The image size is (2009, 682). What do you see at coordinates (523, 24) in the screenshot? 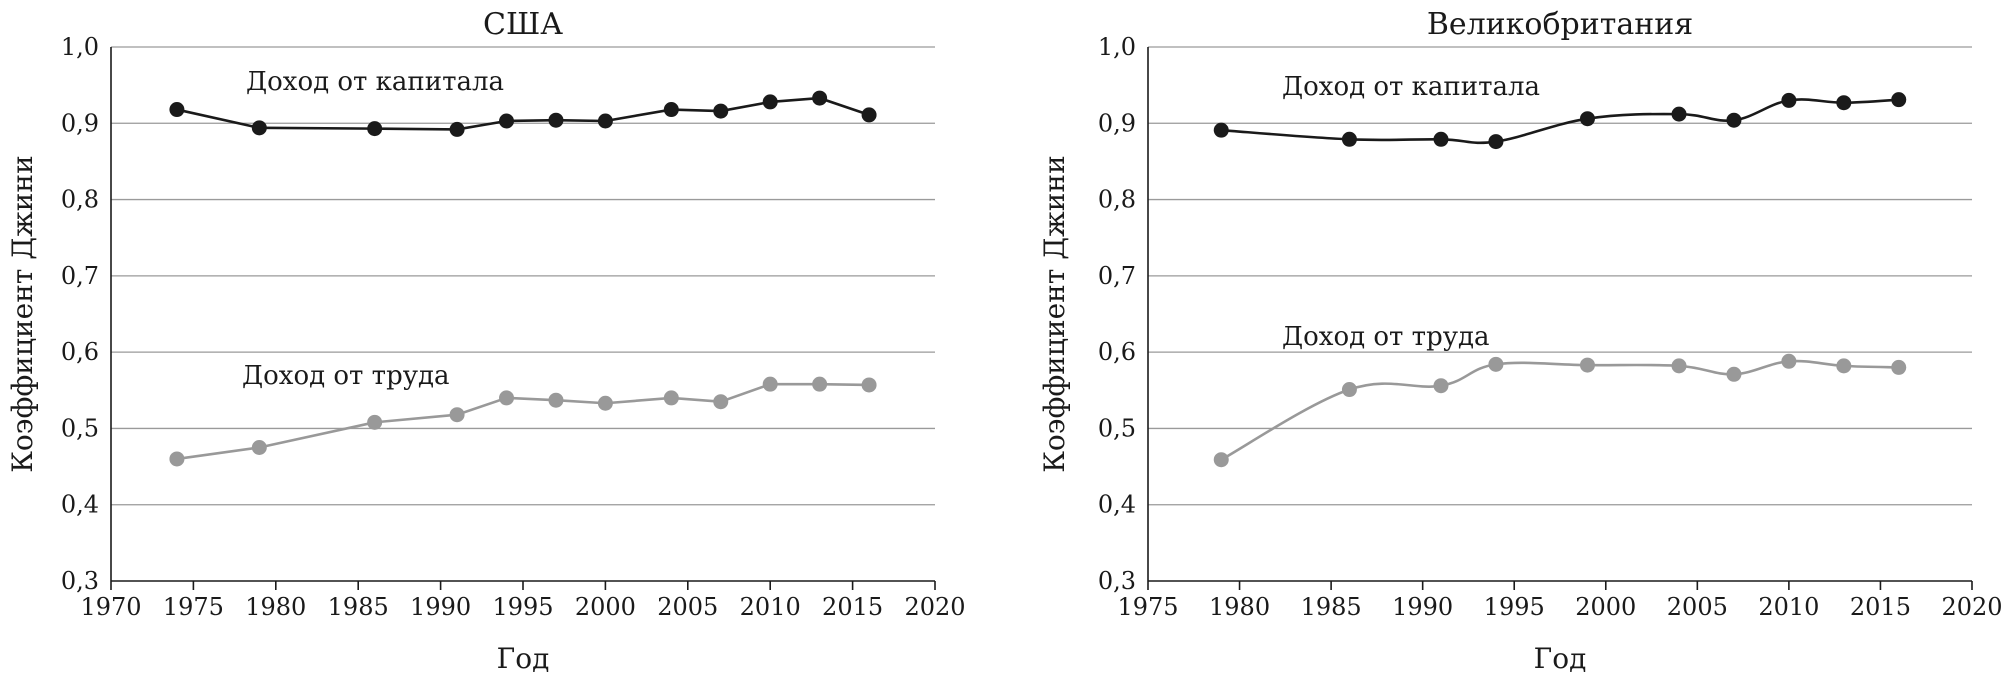
I see `chart-title: США` at bounding box center [523, 24].